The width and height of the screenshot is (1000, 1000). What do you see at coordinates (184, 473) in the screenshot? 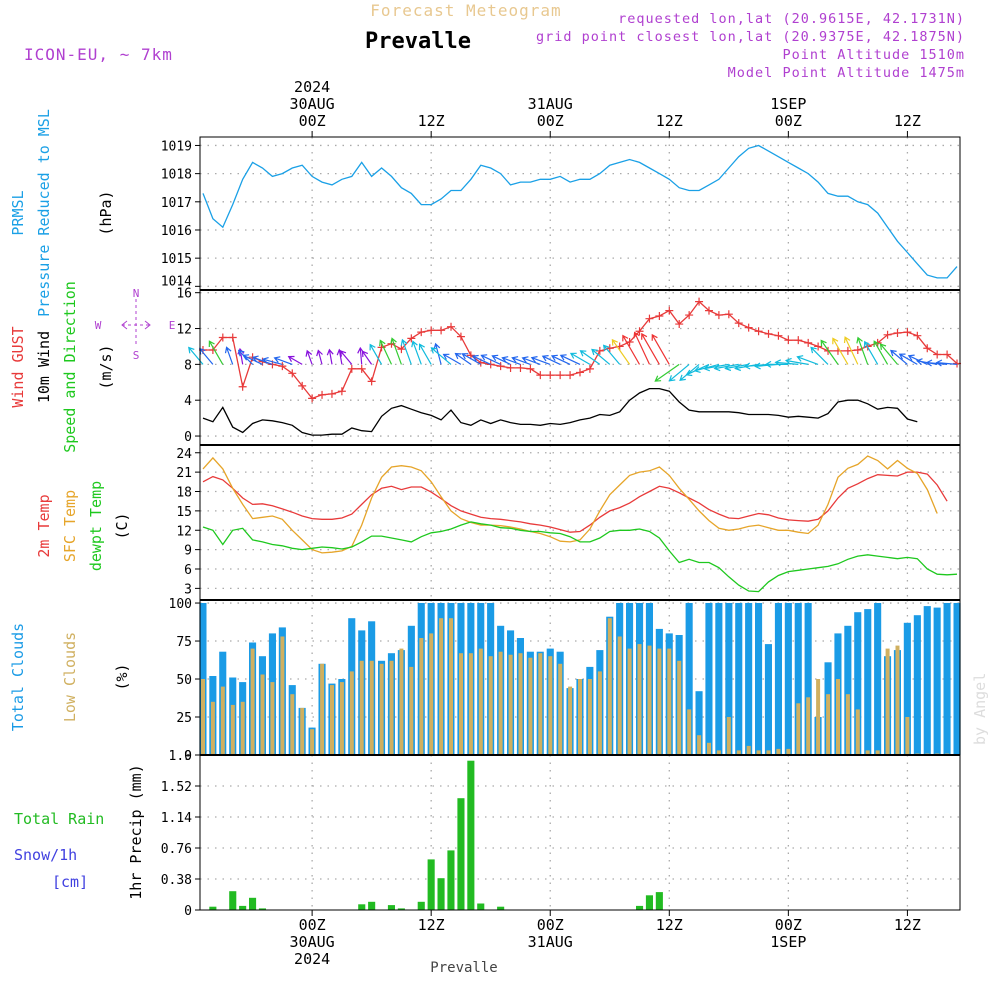
I see `y-tick-label: 21` at bounding box center [184, 473].